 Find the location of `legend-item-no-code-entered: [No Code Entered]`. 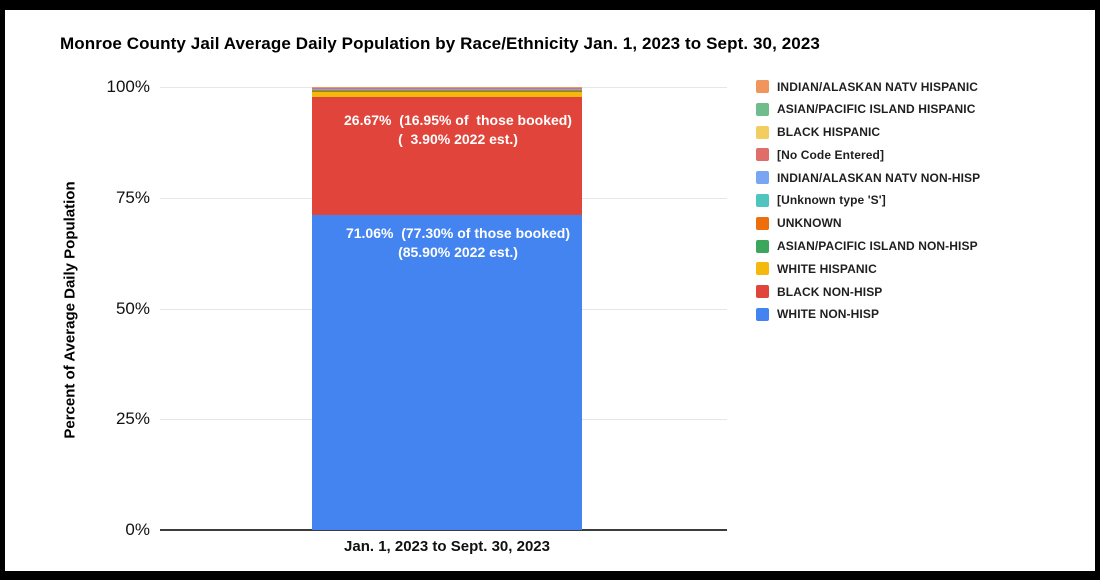

legend-item-no-code-entered: [No Code Entered] is located at coordinates (868, 154).